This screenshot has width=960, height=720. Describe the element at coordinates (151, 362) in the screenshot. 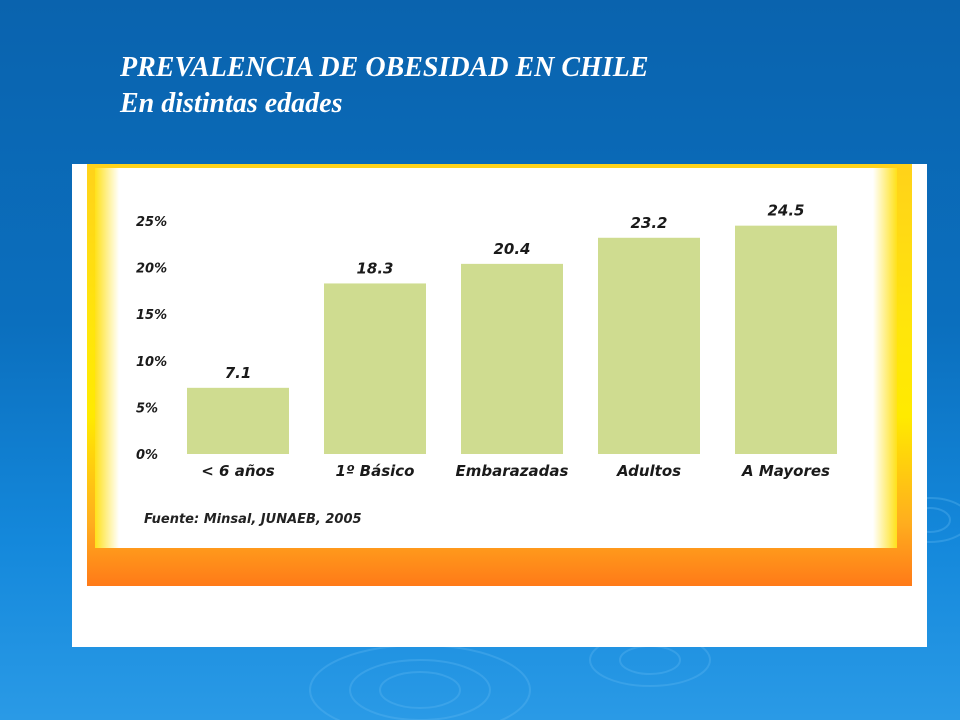

I see `y-tick-label: 10%` at that location.